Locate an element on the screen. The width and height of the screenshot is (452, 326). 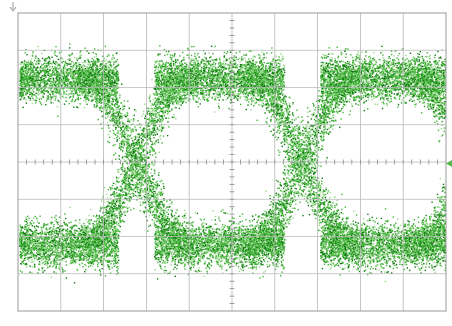
arrow-down-icon is located at coordinates (13, 7).